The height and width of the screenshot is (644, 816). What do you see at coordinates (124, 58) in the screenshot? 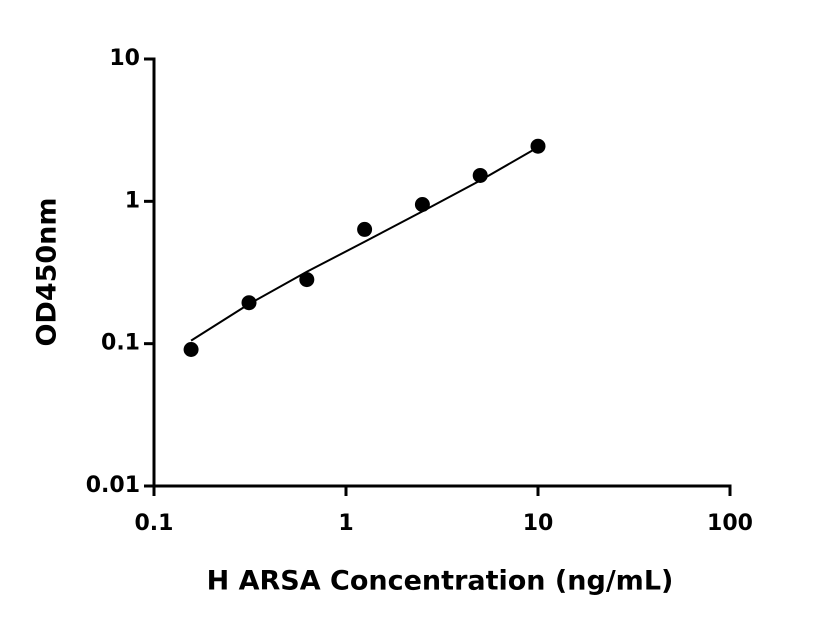
I see `y-tick-label: 10` at bounding box center [124, 58].